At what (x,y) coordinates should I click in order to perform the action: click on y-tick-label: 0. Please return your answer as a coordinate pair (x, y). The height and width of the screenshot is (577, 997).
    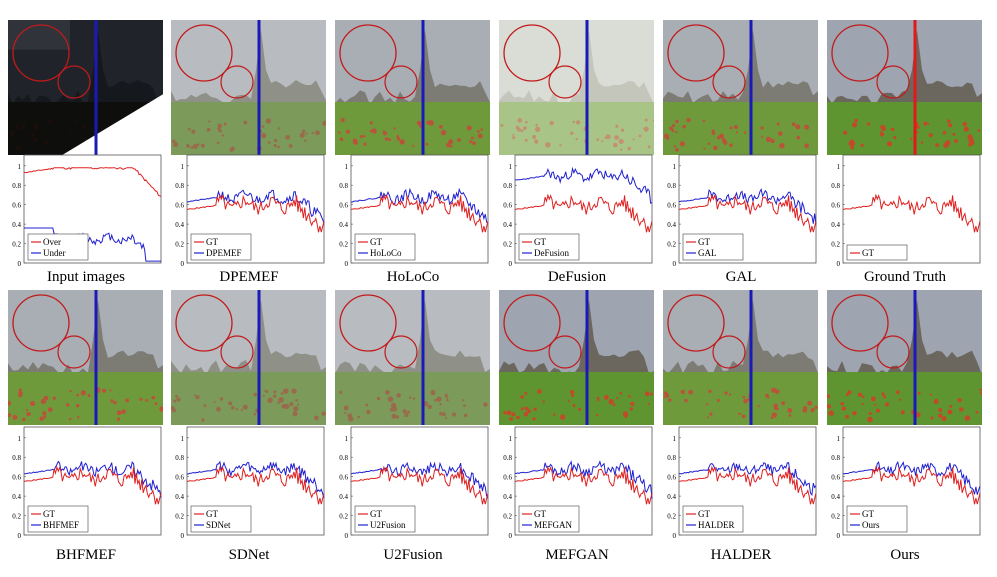
    Looking at the image, I should click on (511, 535).